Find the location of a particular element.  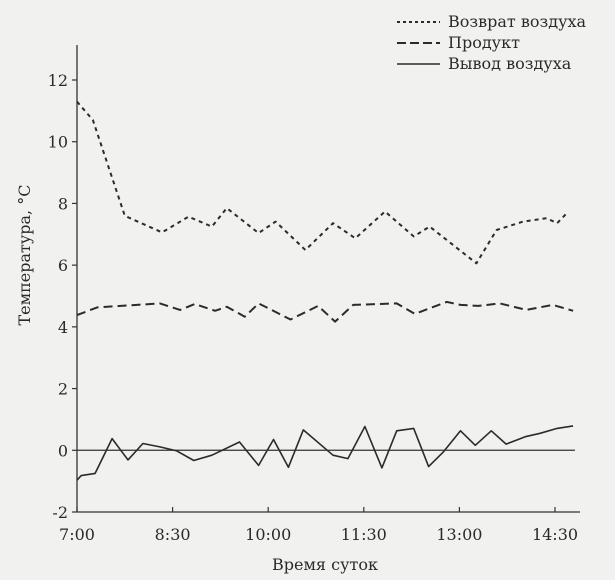

y-tick-label: 6 is located at coordinates (63, 265).